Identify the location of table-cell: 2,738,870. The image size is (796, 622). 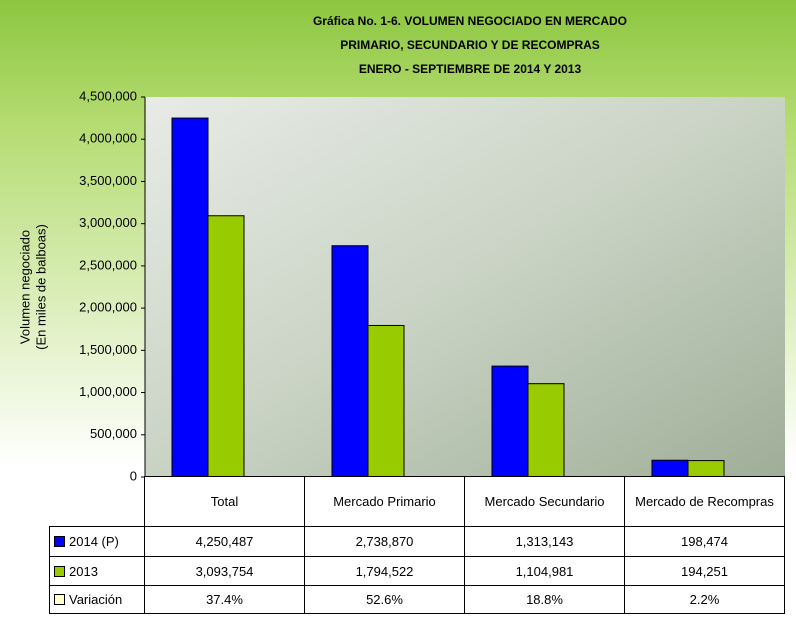
(384, 541).